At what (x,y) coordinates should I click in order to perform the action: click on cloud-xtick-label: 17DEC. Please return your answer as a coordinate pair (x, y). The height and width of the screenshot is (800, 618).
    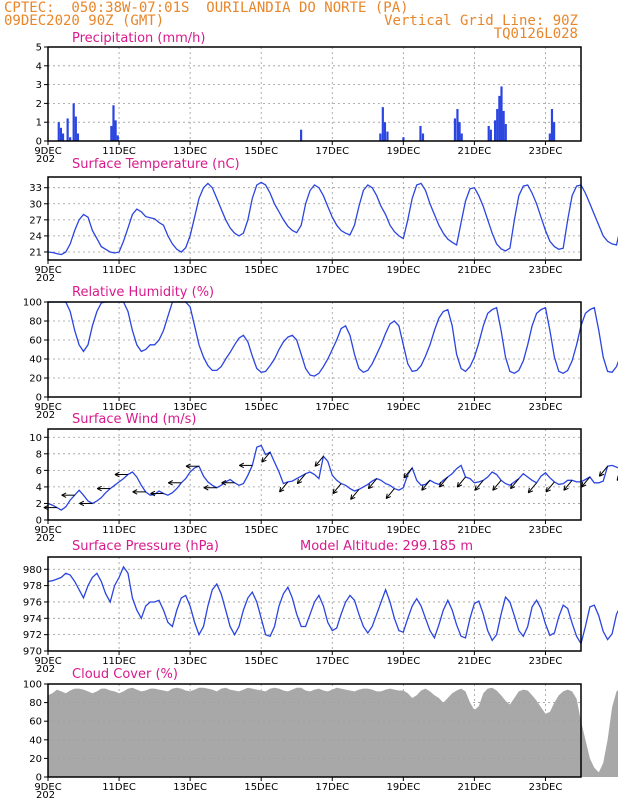
    Looking at the image, I should click on (332, 787).